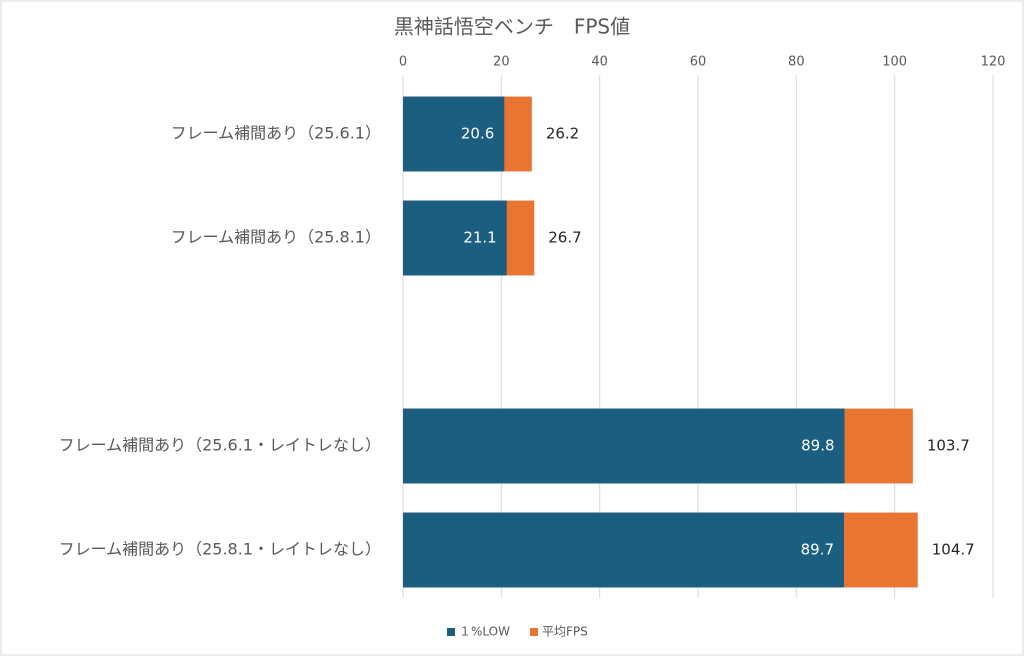 The width and height of the screenshot is (1024, 656). Describe the element at coordinates (484, 632) in the screenshot. I see `legend-label: １%LOW` at that location.